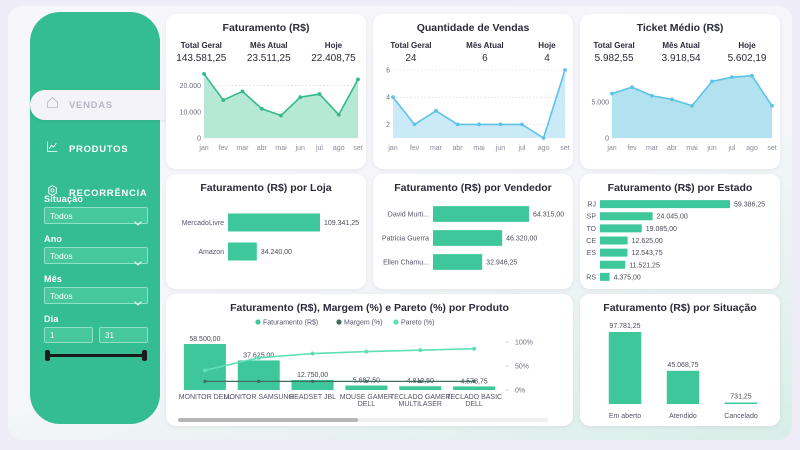 The image size is (800, 450). I want to click on svg-text: HEADSET JBL, so click(312, 397).